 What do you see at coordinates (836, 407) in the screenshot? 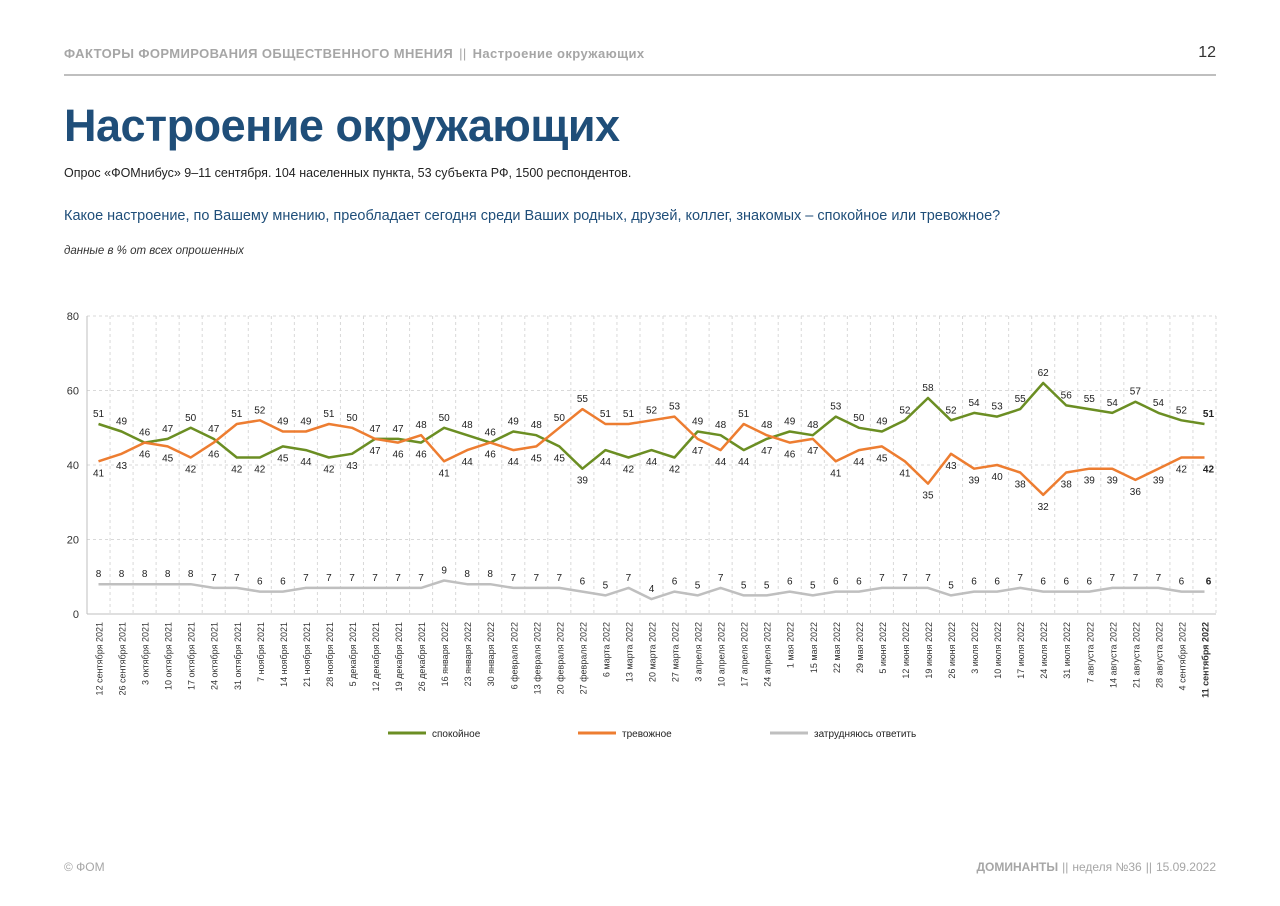
I see `data-label-calm: 53` at bounding box center [836, 407].